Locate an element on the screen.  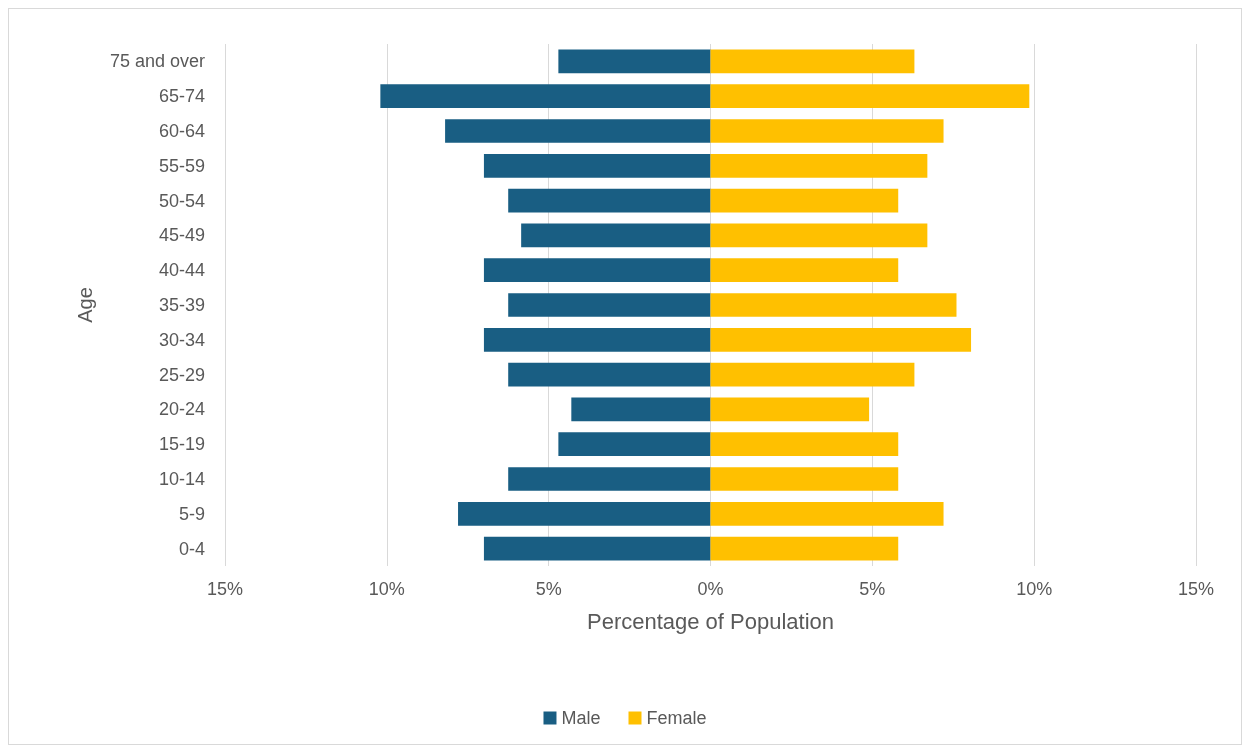
y-tick-label: 40-44 is located at coordinates (181, 270).